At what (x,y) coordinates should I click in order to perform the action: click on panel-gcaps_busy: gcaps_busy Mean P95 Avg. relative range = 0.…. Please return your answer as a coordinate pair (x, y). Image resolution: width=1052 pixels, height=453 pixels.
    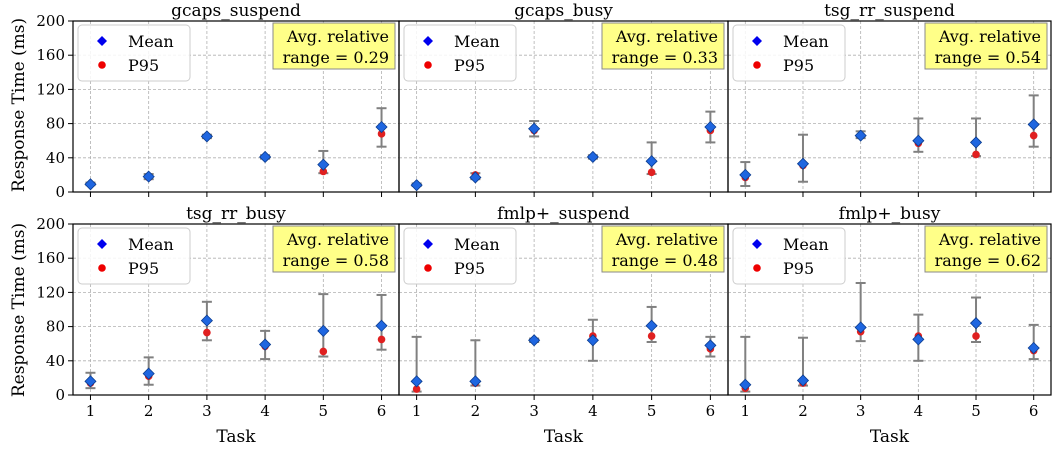
    Looking at the image, I should click on (563, 99).